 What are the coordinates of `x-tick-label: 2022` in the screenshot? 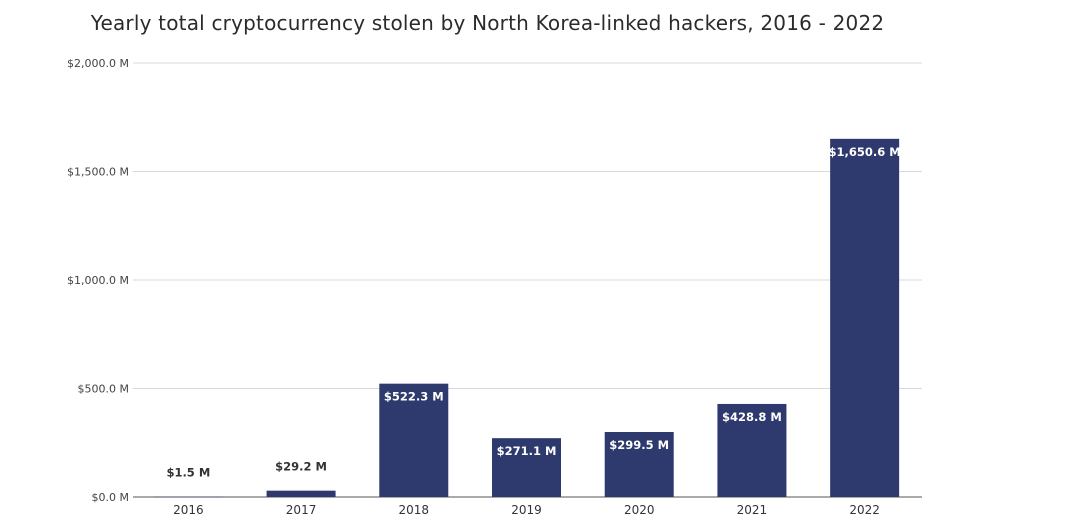 It's located at (864, 510).